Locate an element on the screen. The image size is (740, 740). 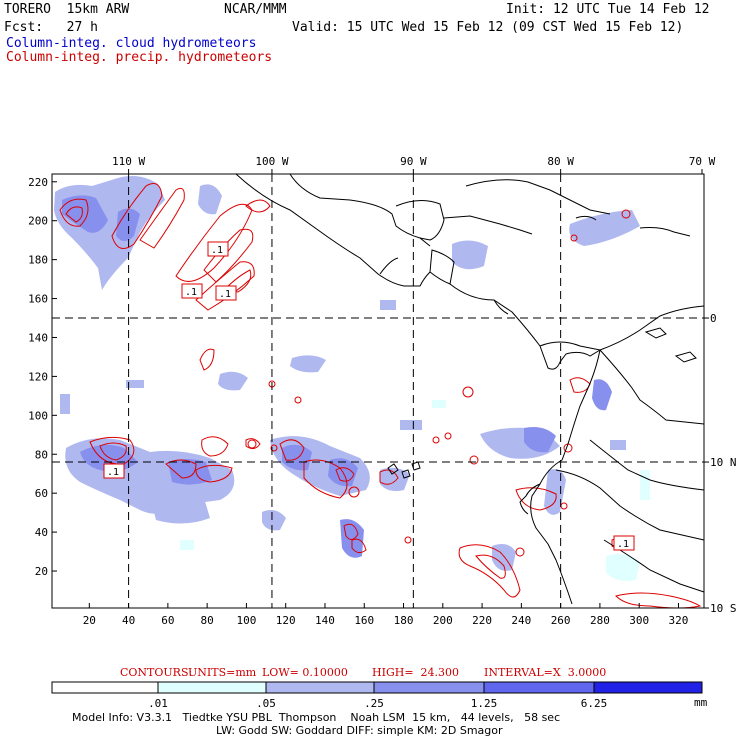
x-tick-label: 180 is located at coordinates (404, 620).